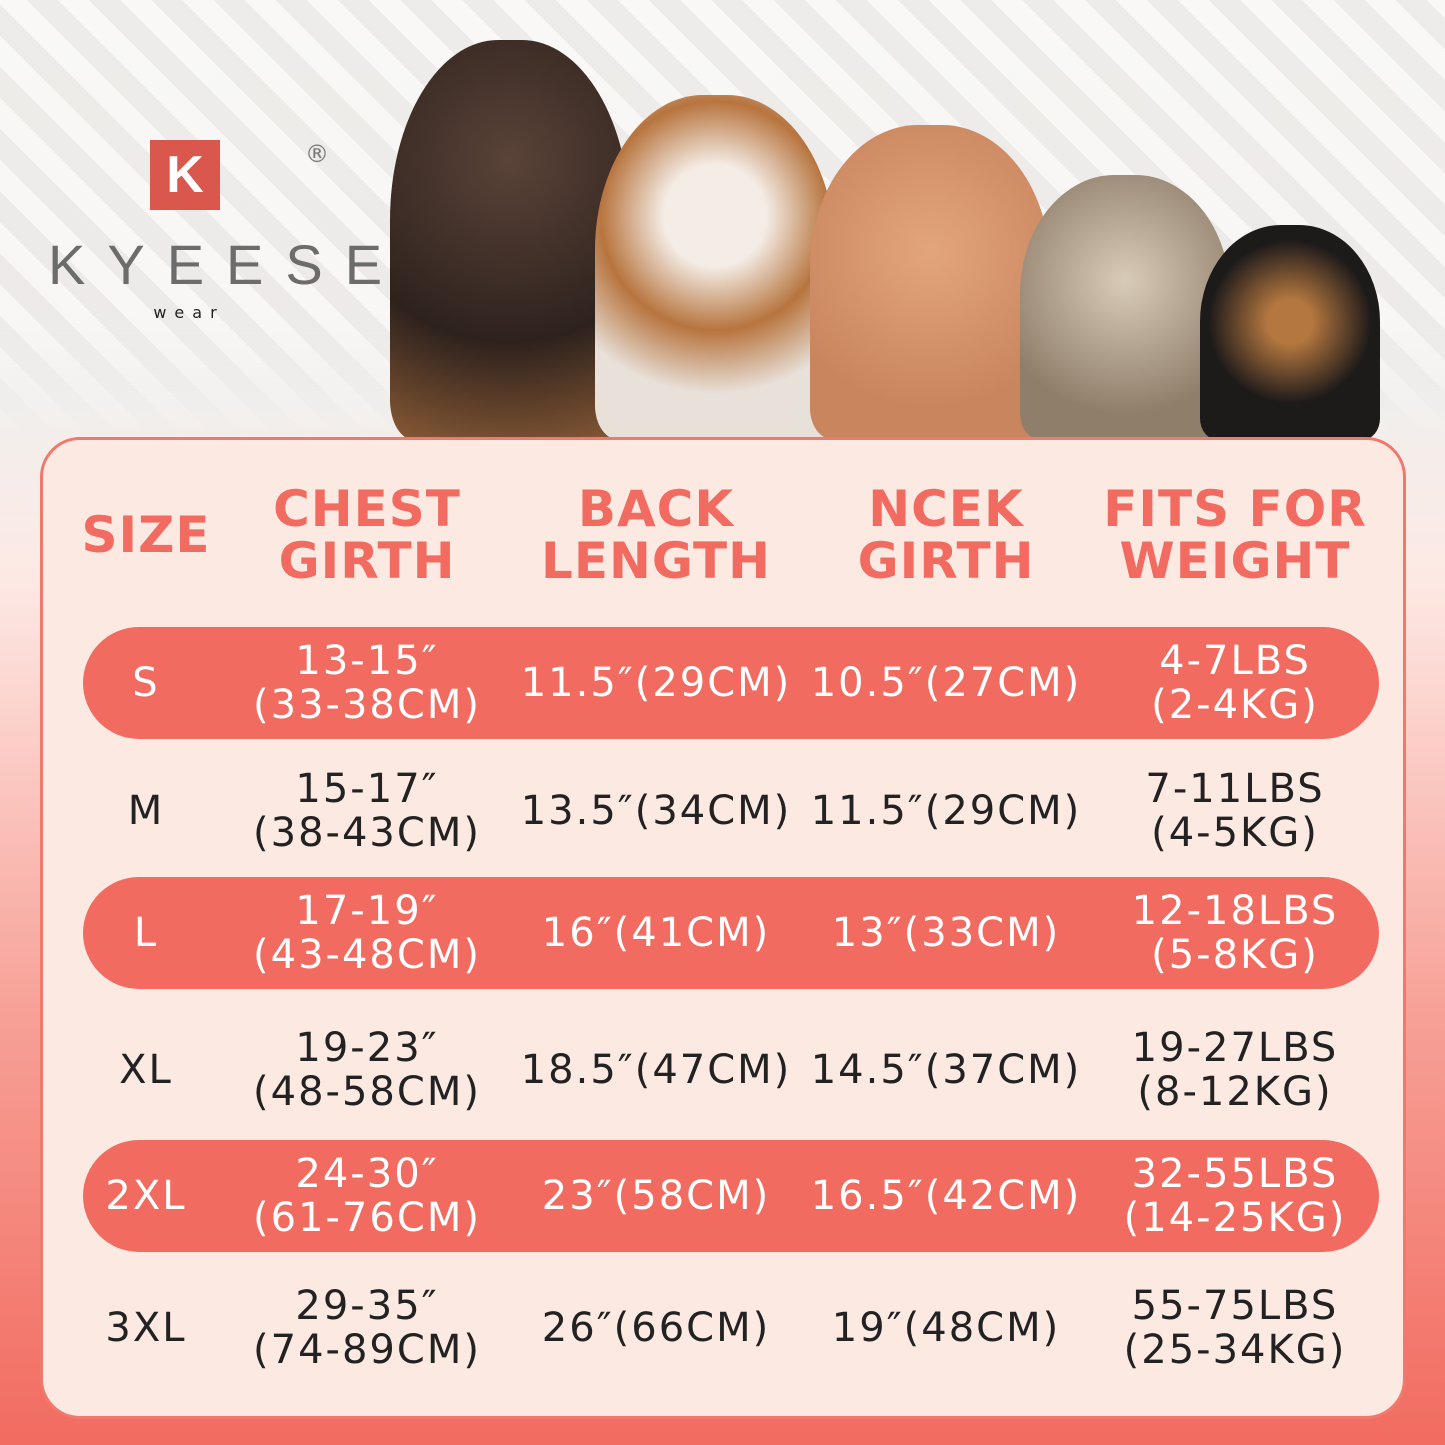  I want to click on cell-neck-girth: 13″(33CM), so click(946, 933).